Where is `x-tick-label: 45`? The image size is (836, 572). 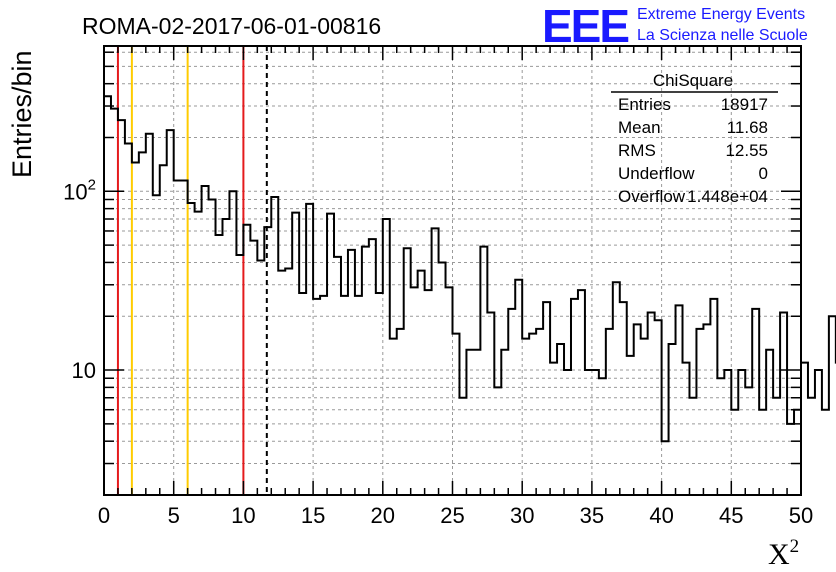
x-tick-label: 45 is located at coordinates (731, 515).